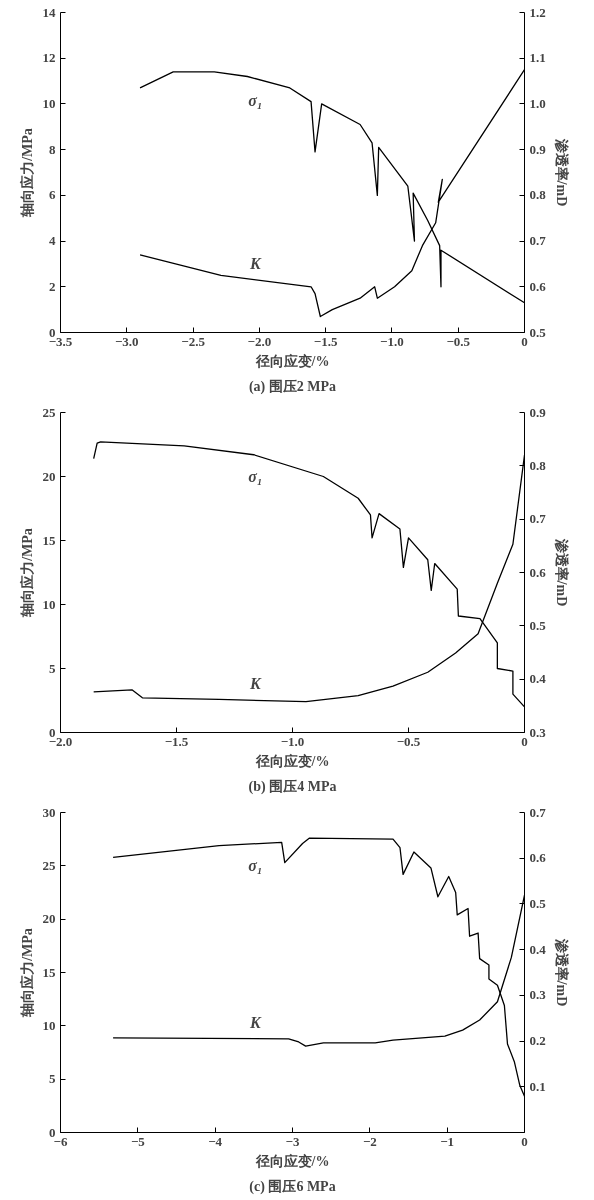 This screenshot has width=594, height=1200. I want to click on y-tick-label: 6, so click(52, 195).